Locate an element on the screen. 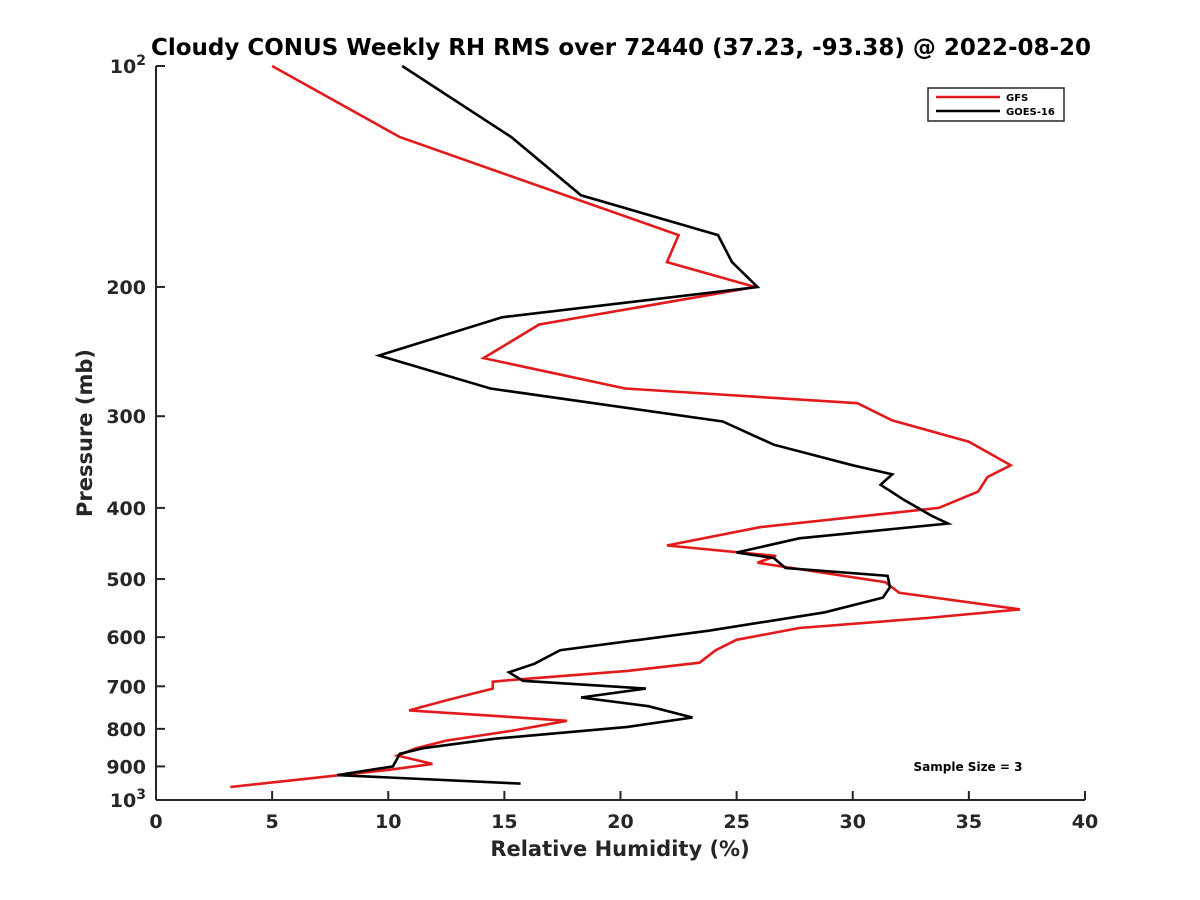 This screenshot has height=900, width=1200. x-tick-label: 35 is located at coordinates (969, 822).